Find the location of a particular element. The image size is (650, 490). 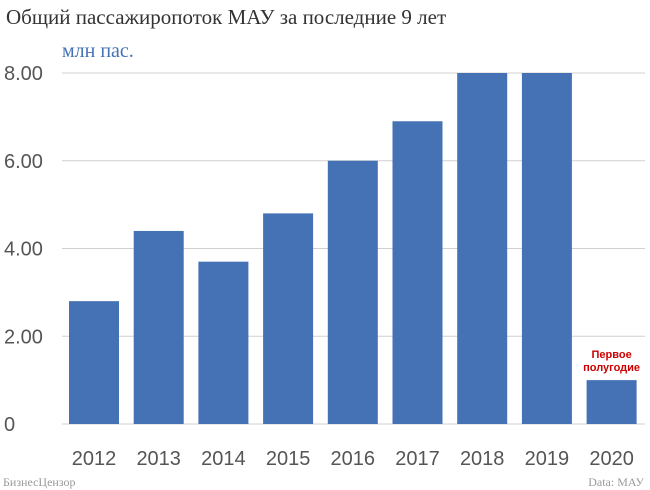

bar-2012 is located at coordinates (94, 362).